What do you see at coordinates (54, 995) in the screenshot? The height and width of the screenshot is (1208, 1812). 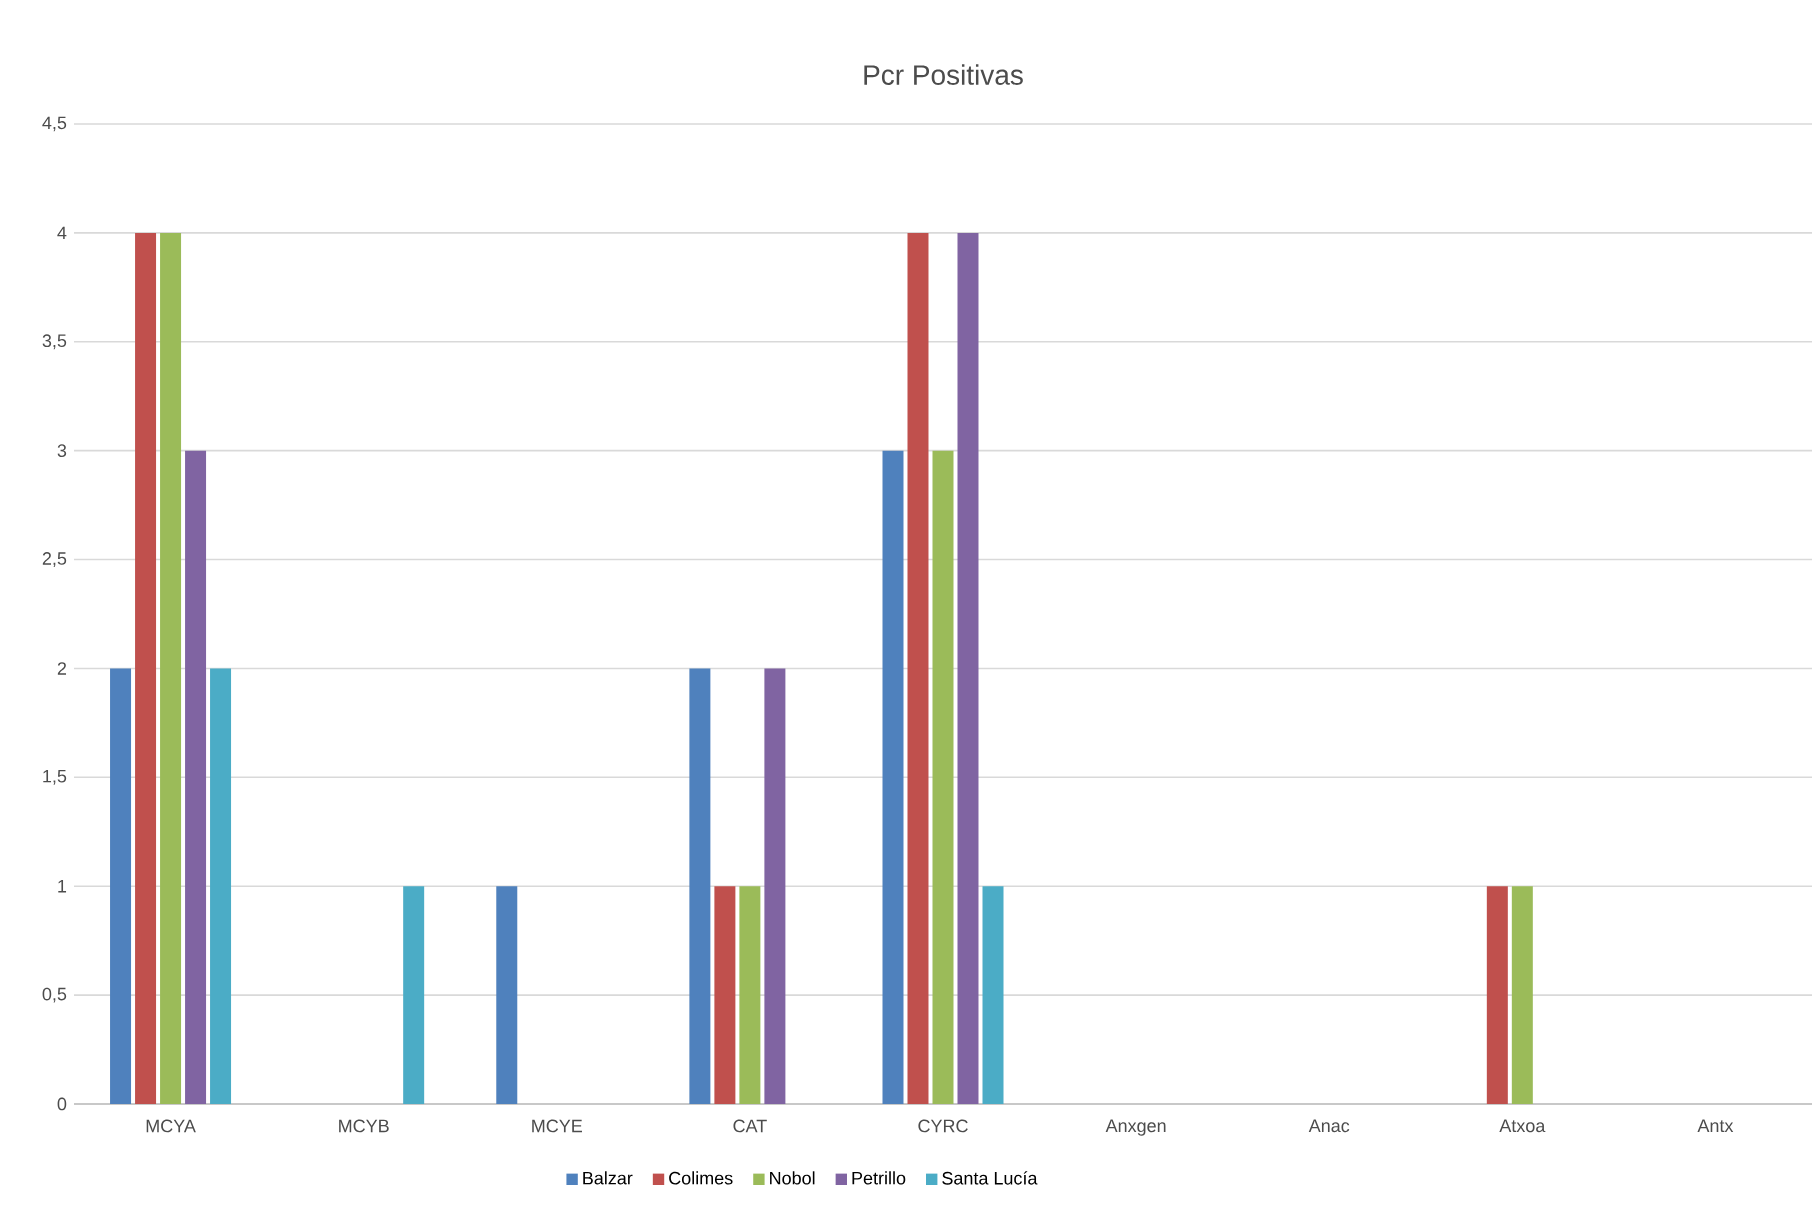 I see `y-tick-label: 0,5` at bounding box center [54, 995].